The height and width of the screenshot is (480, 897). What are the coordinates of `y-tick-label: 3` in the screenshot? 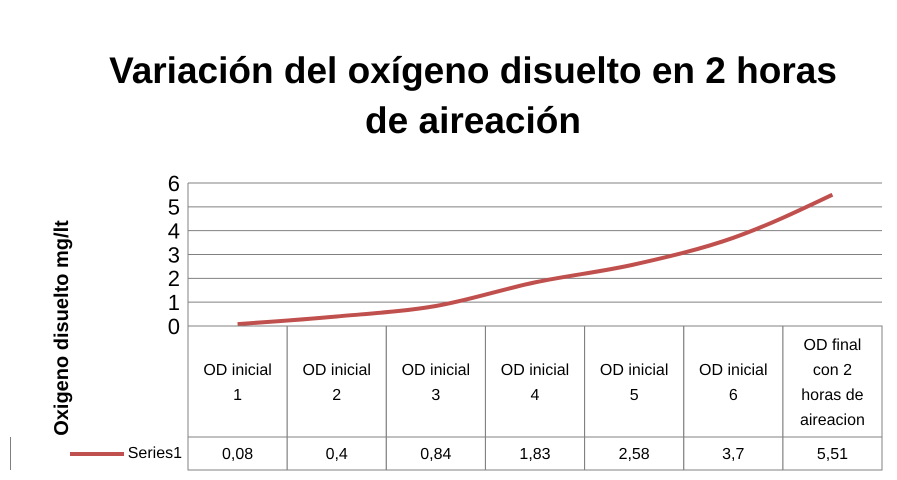 It's located at (174, 255).